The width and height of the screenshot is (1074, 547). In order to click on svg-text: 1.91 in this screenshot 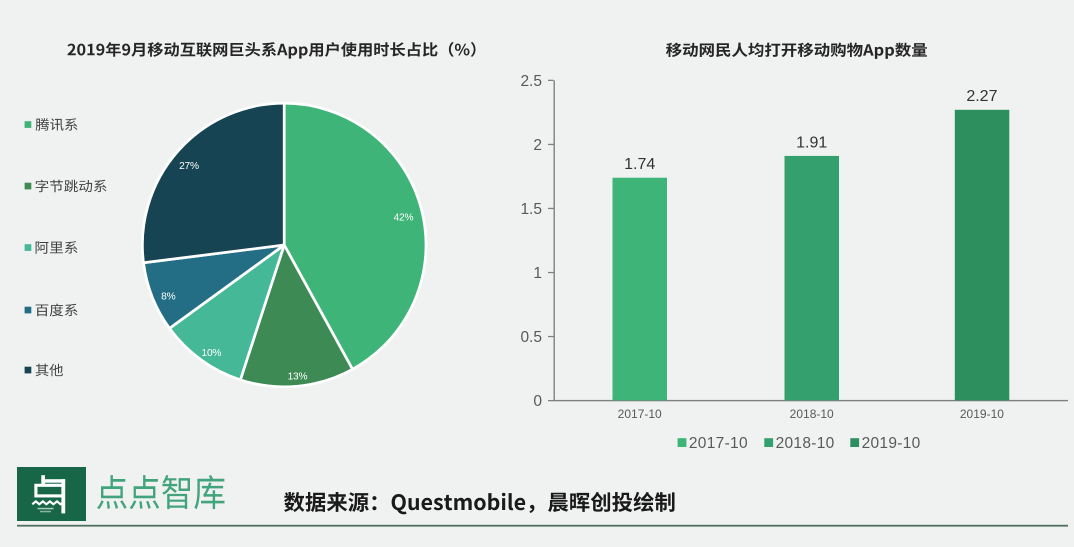, I will do `click(811, 142)`.